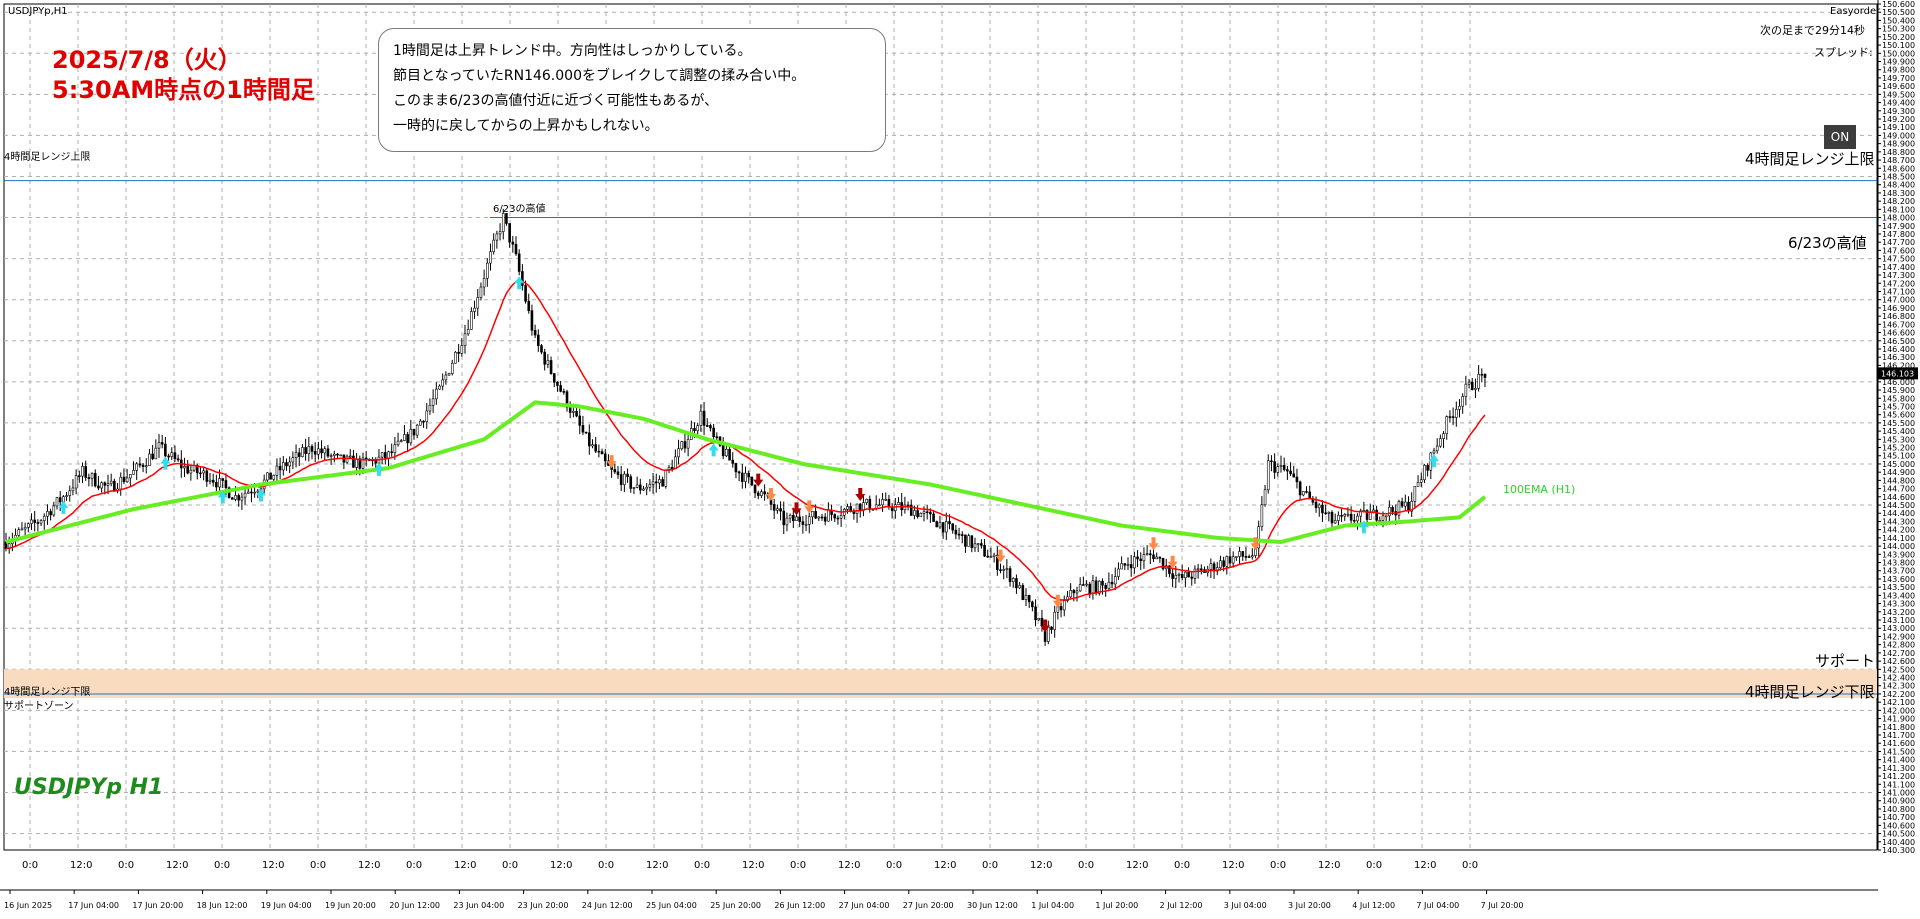 The height and width of the screenshot is (919, 1920). What do you see at coordinates (1898, 710) in the screenshot?
I see `price-tick-label: 142.000` at bounding box center [1898, 710].